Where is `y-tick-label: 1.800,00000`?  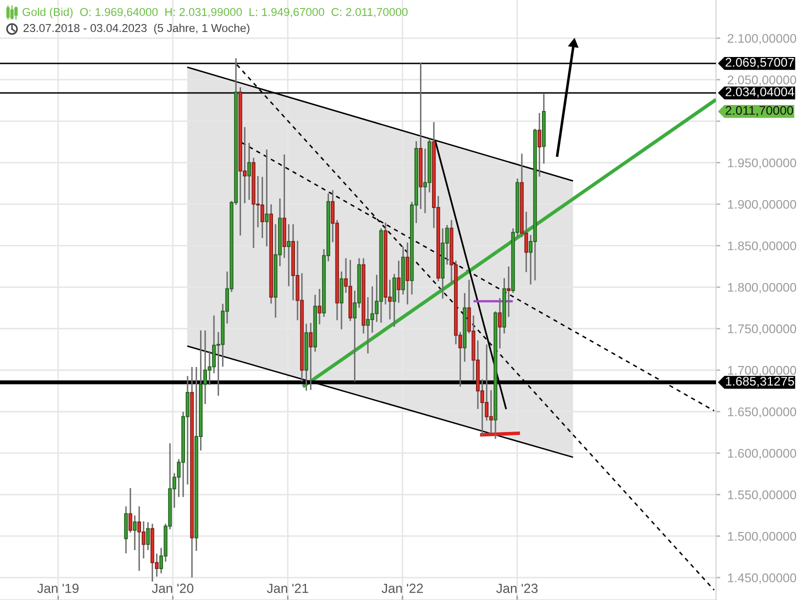
y-tick-label: 1.800,00000 is located at coordinates (762, 288).